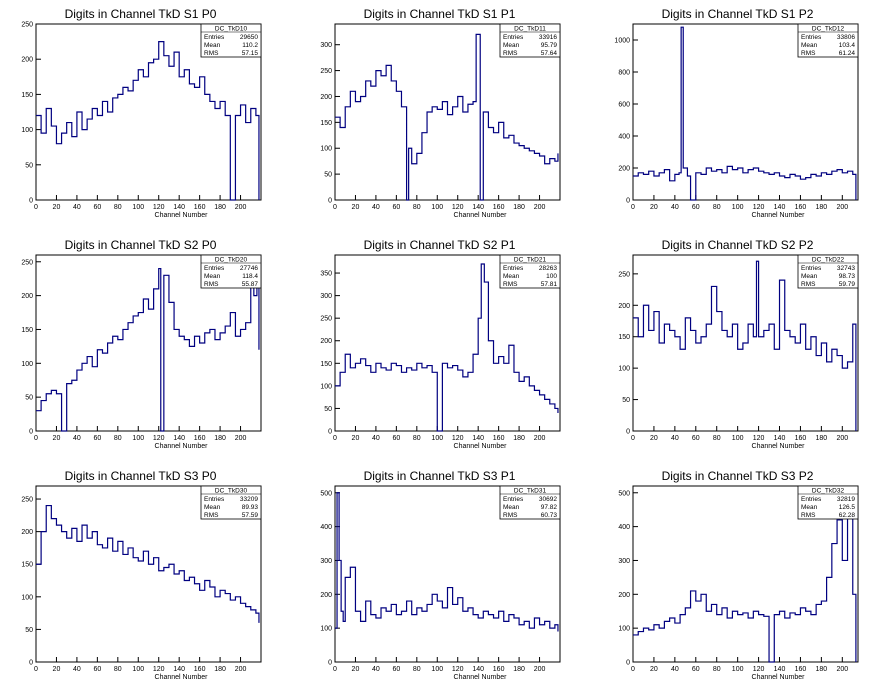 This screenshot has height=690, width=896. What do you see at coordinates (231, 491) in the screenshot?
I see `stats-name: DC_TkD30` at bounding box center [231, 491].